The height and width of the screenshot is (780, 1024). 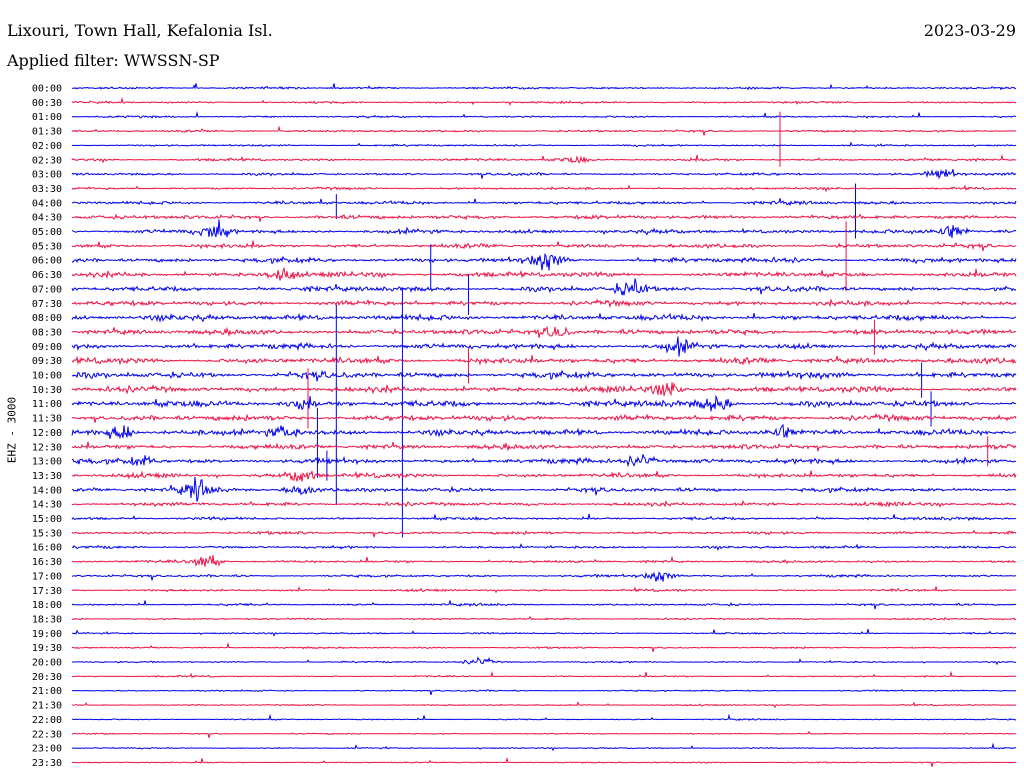 What do you see at coordinates (47, 117) in the screenshot?
I see `time-tick-label: 01:00` at bounding box center [47, 117].